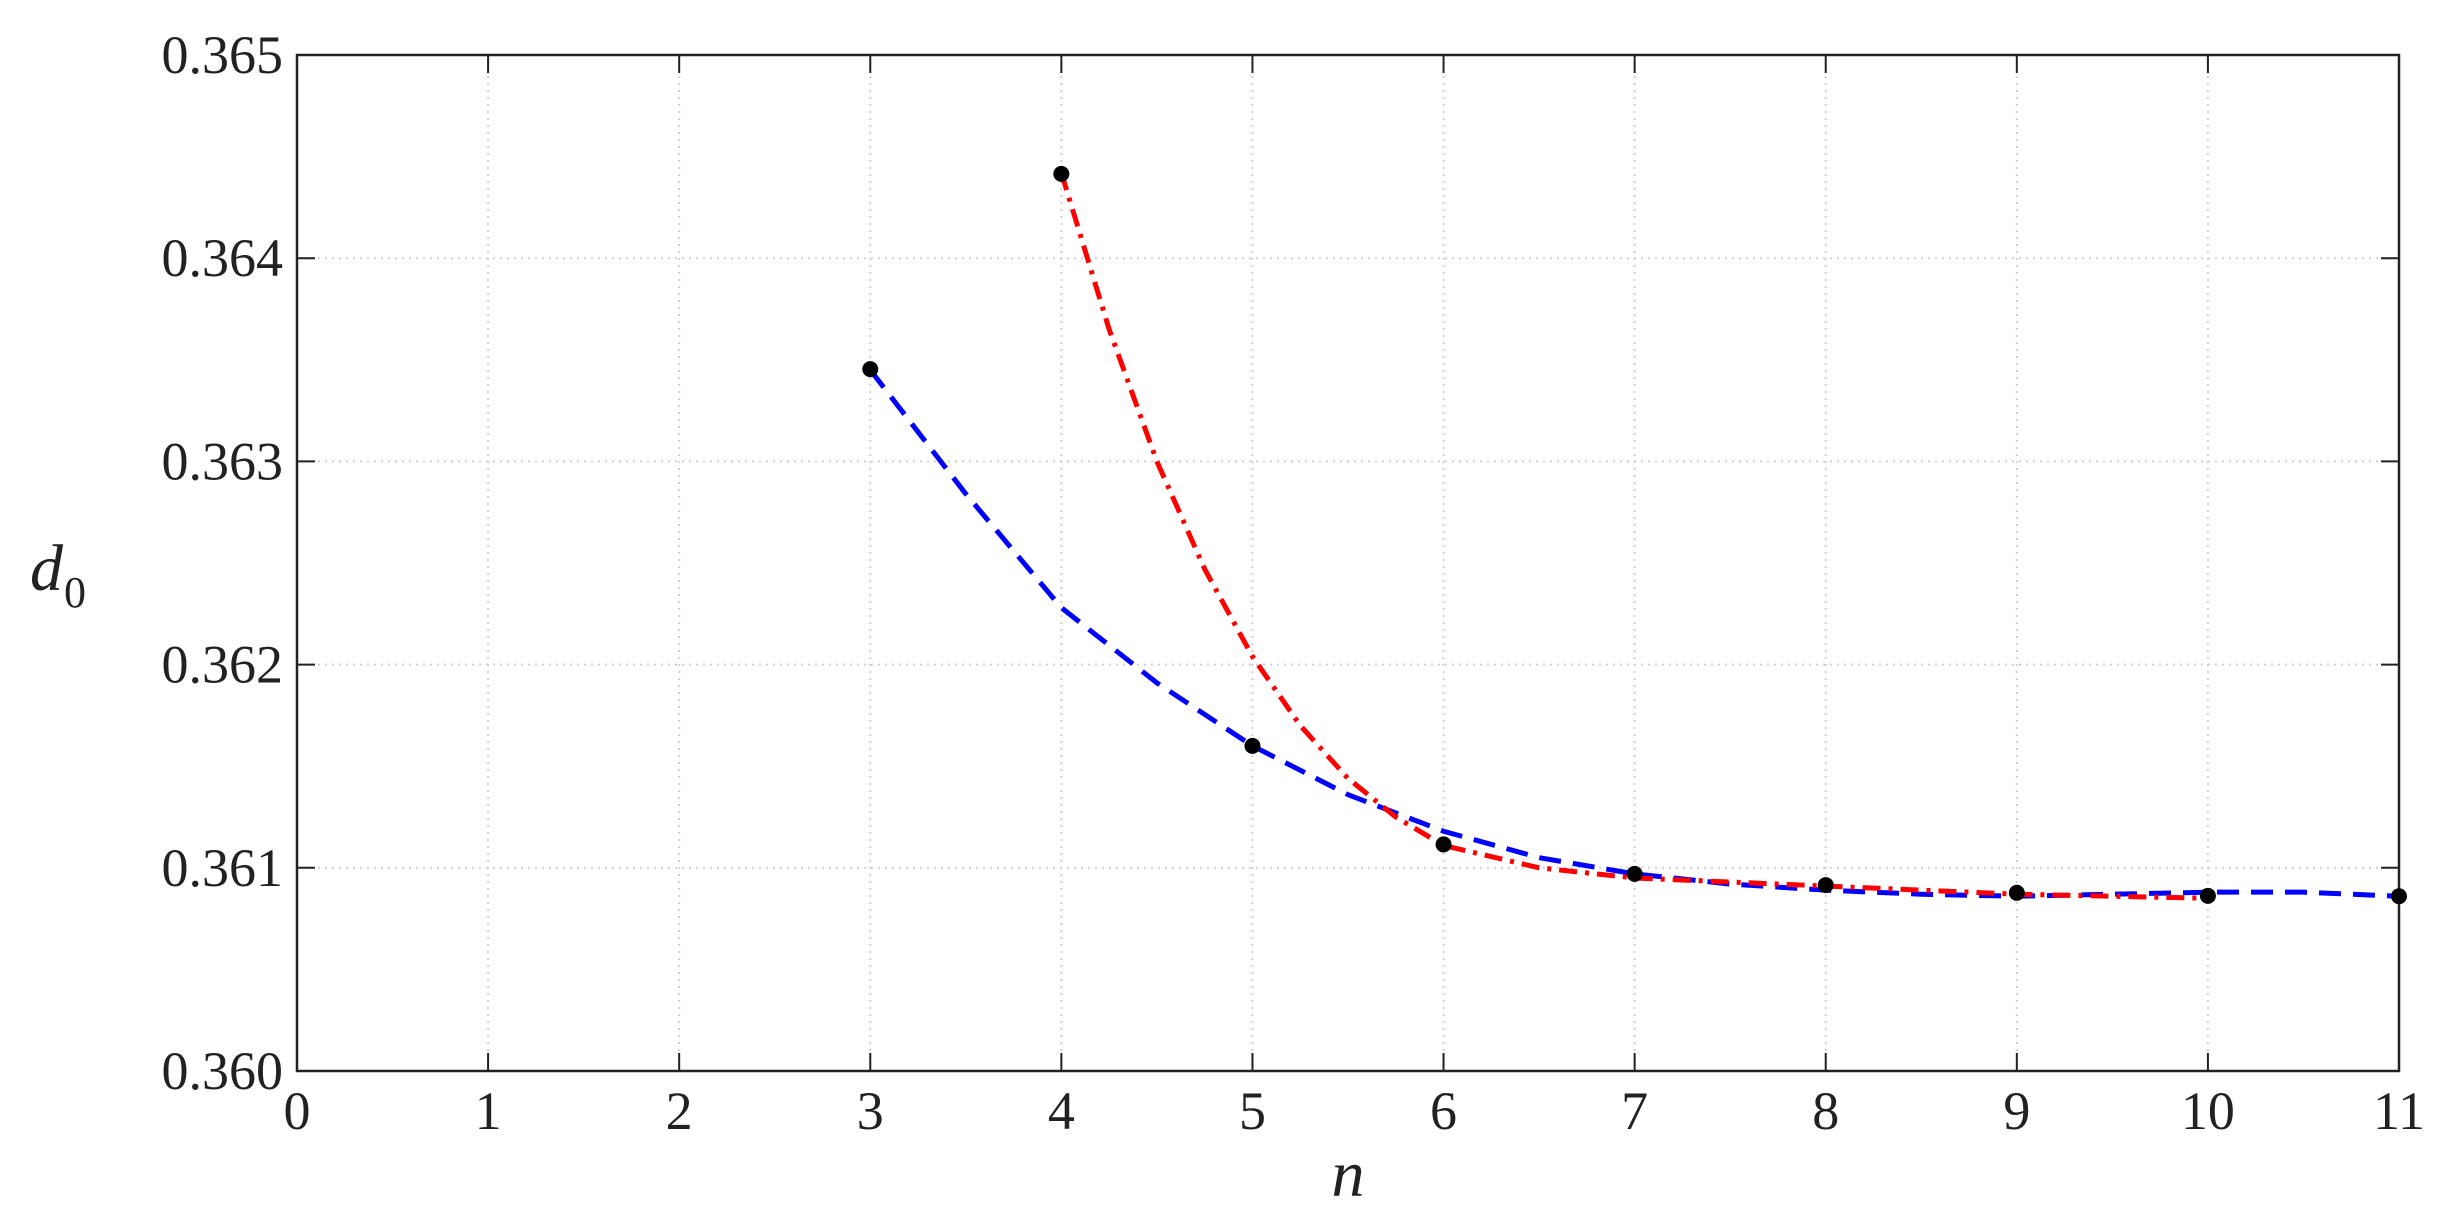 This screenshot has height=1231, width=2443. I want to click on y-tick-label: 0.362, so click(223, 665).